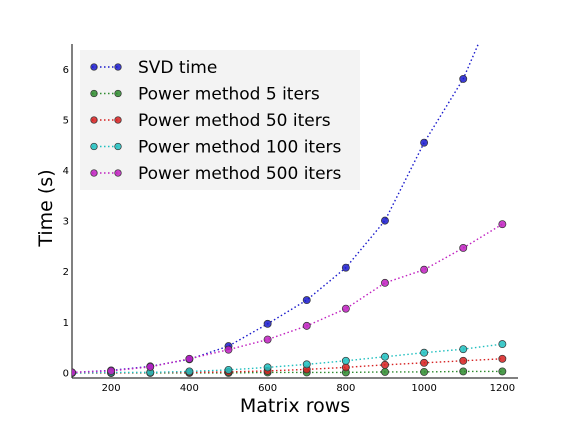 Image resolution: width=576 pixels, height=432 pixels. I want to click on series-line, so click(287, 366).